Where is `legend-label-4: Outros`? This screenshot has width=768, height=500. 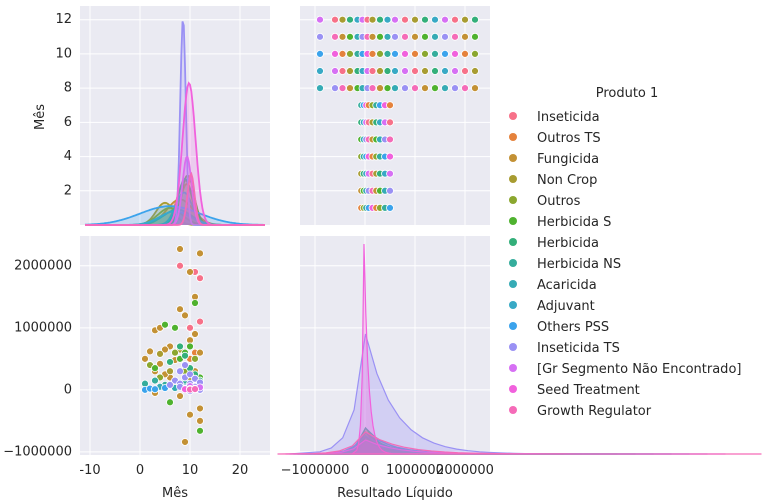 legend-label-4: Outros is located at coordinates (559, 201).